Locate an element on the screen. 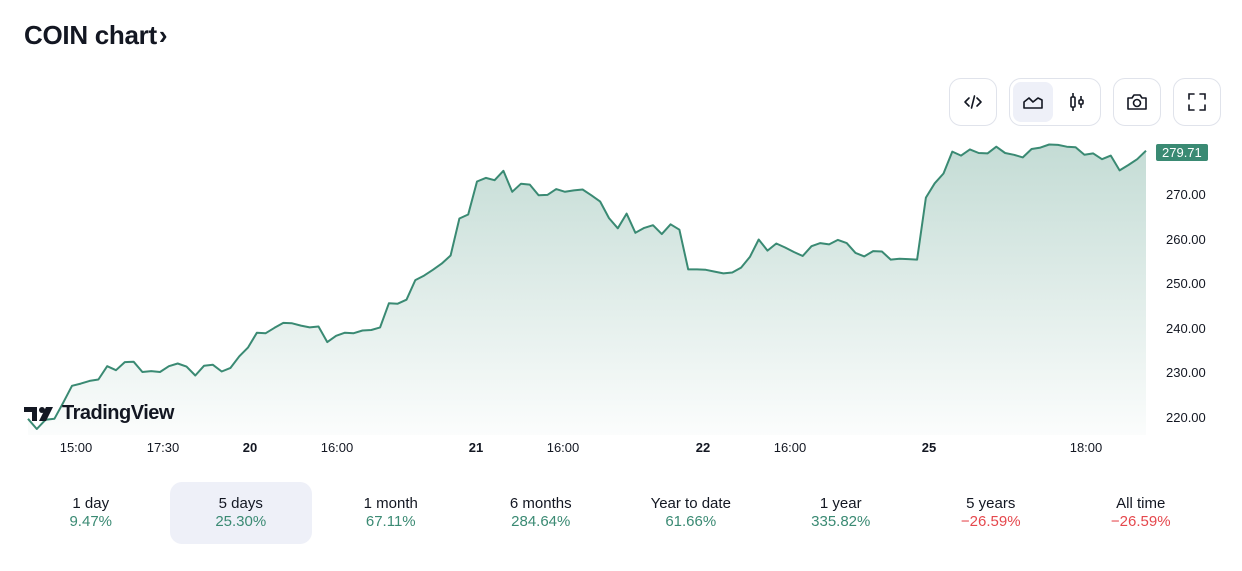 Image resolution: width=1242 pixels, height=571 pixels. candlestick-icon is located at coordinates (1077, 102).